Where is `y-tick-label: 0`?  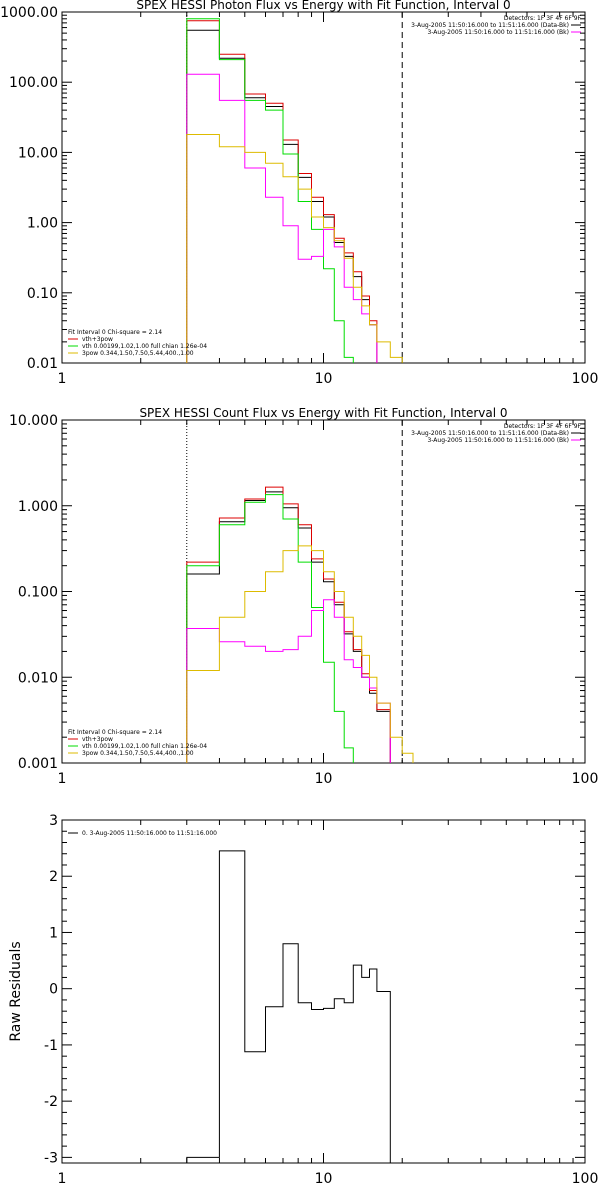
y-tick-label: 0 is located at coordinates (53, 990).